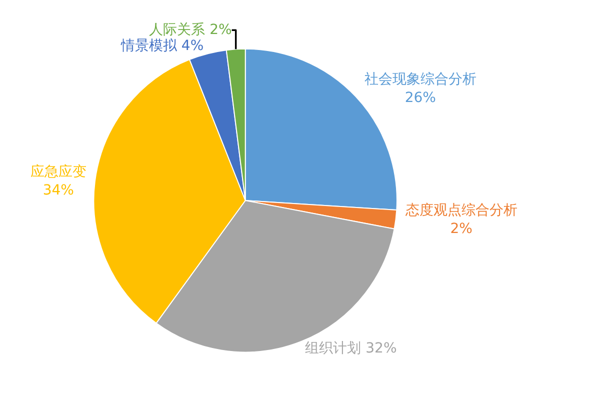  I want to click on slice-label: 社会现象综合分析, so click(420, 80).